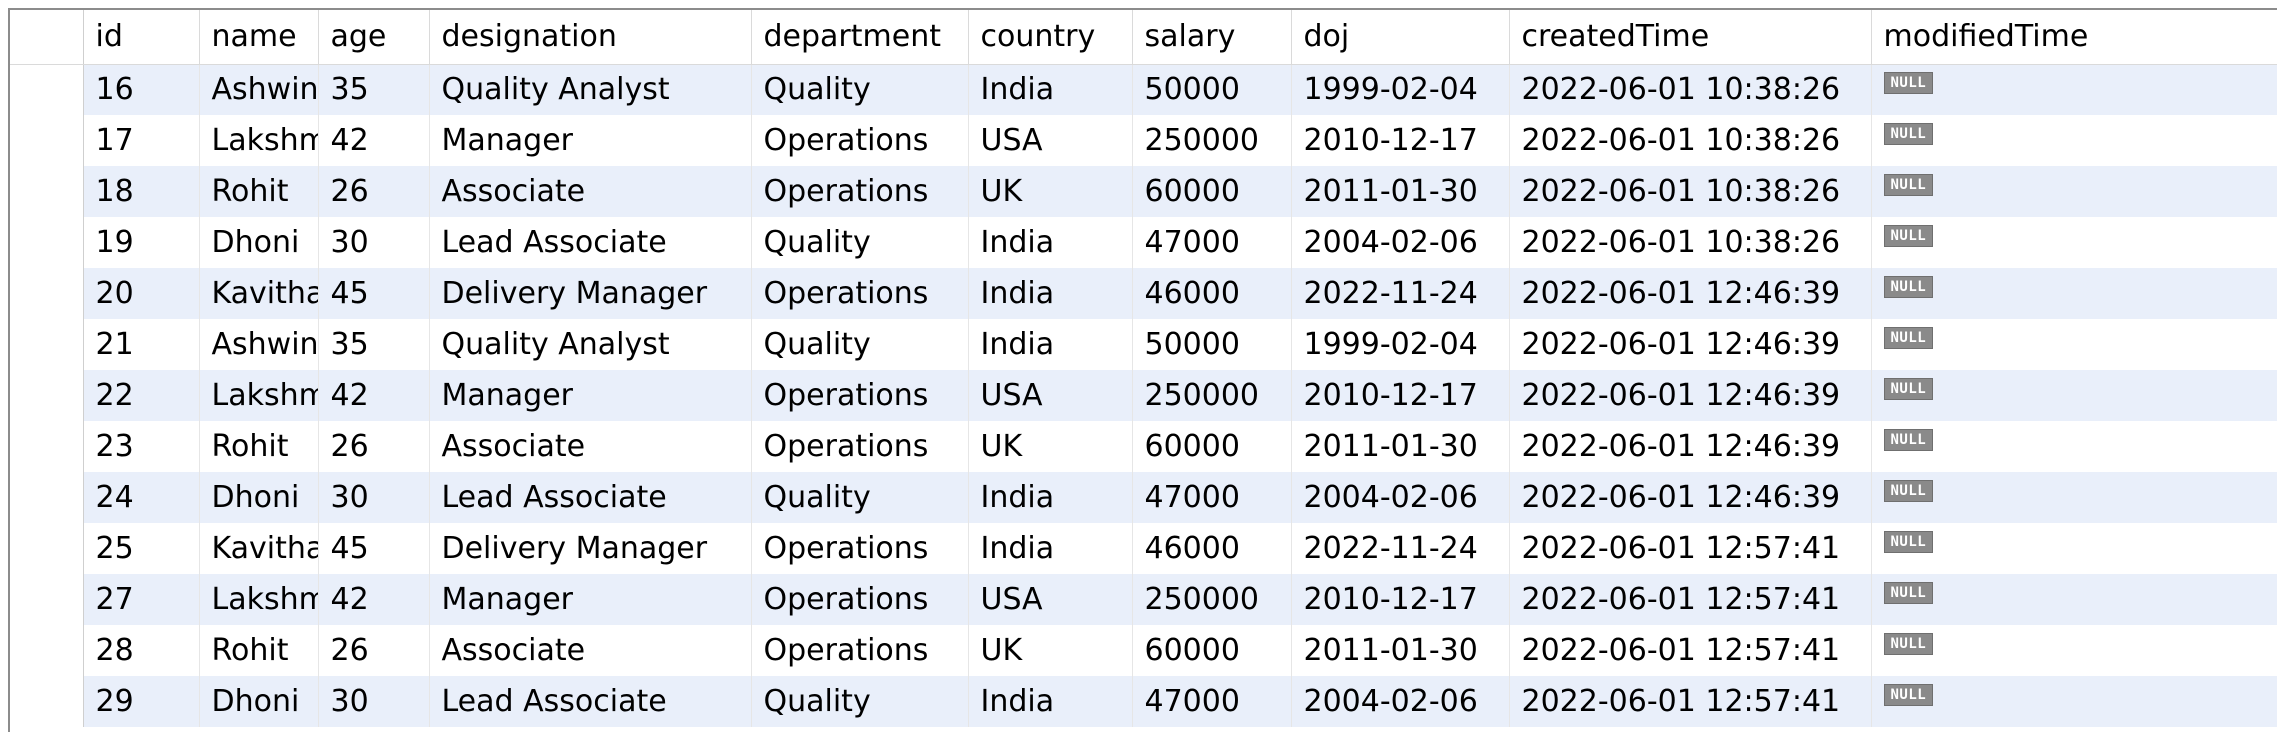  What do you see at coordinates (1400, 37) in the screenshot?
I see `column-header-doj: doj` at bounding box center [1400, 37].